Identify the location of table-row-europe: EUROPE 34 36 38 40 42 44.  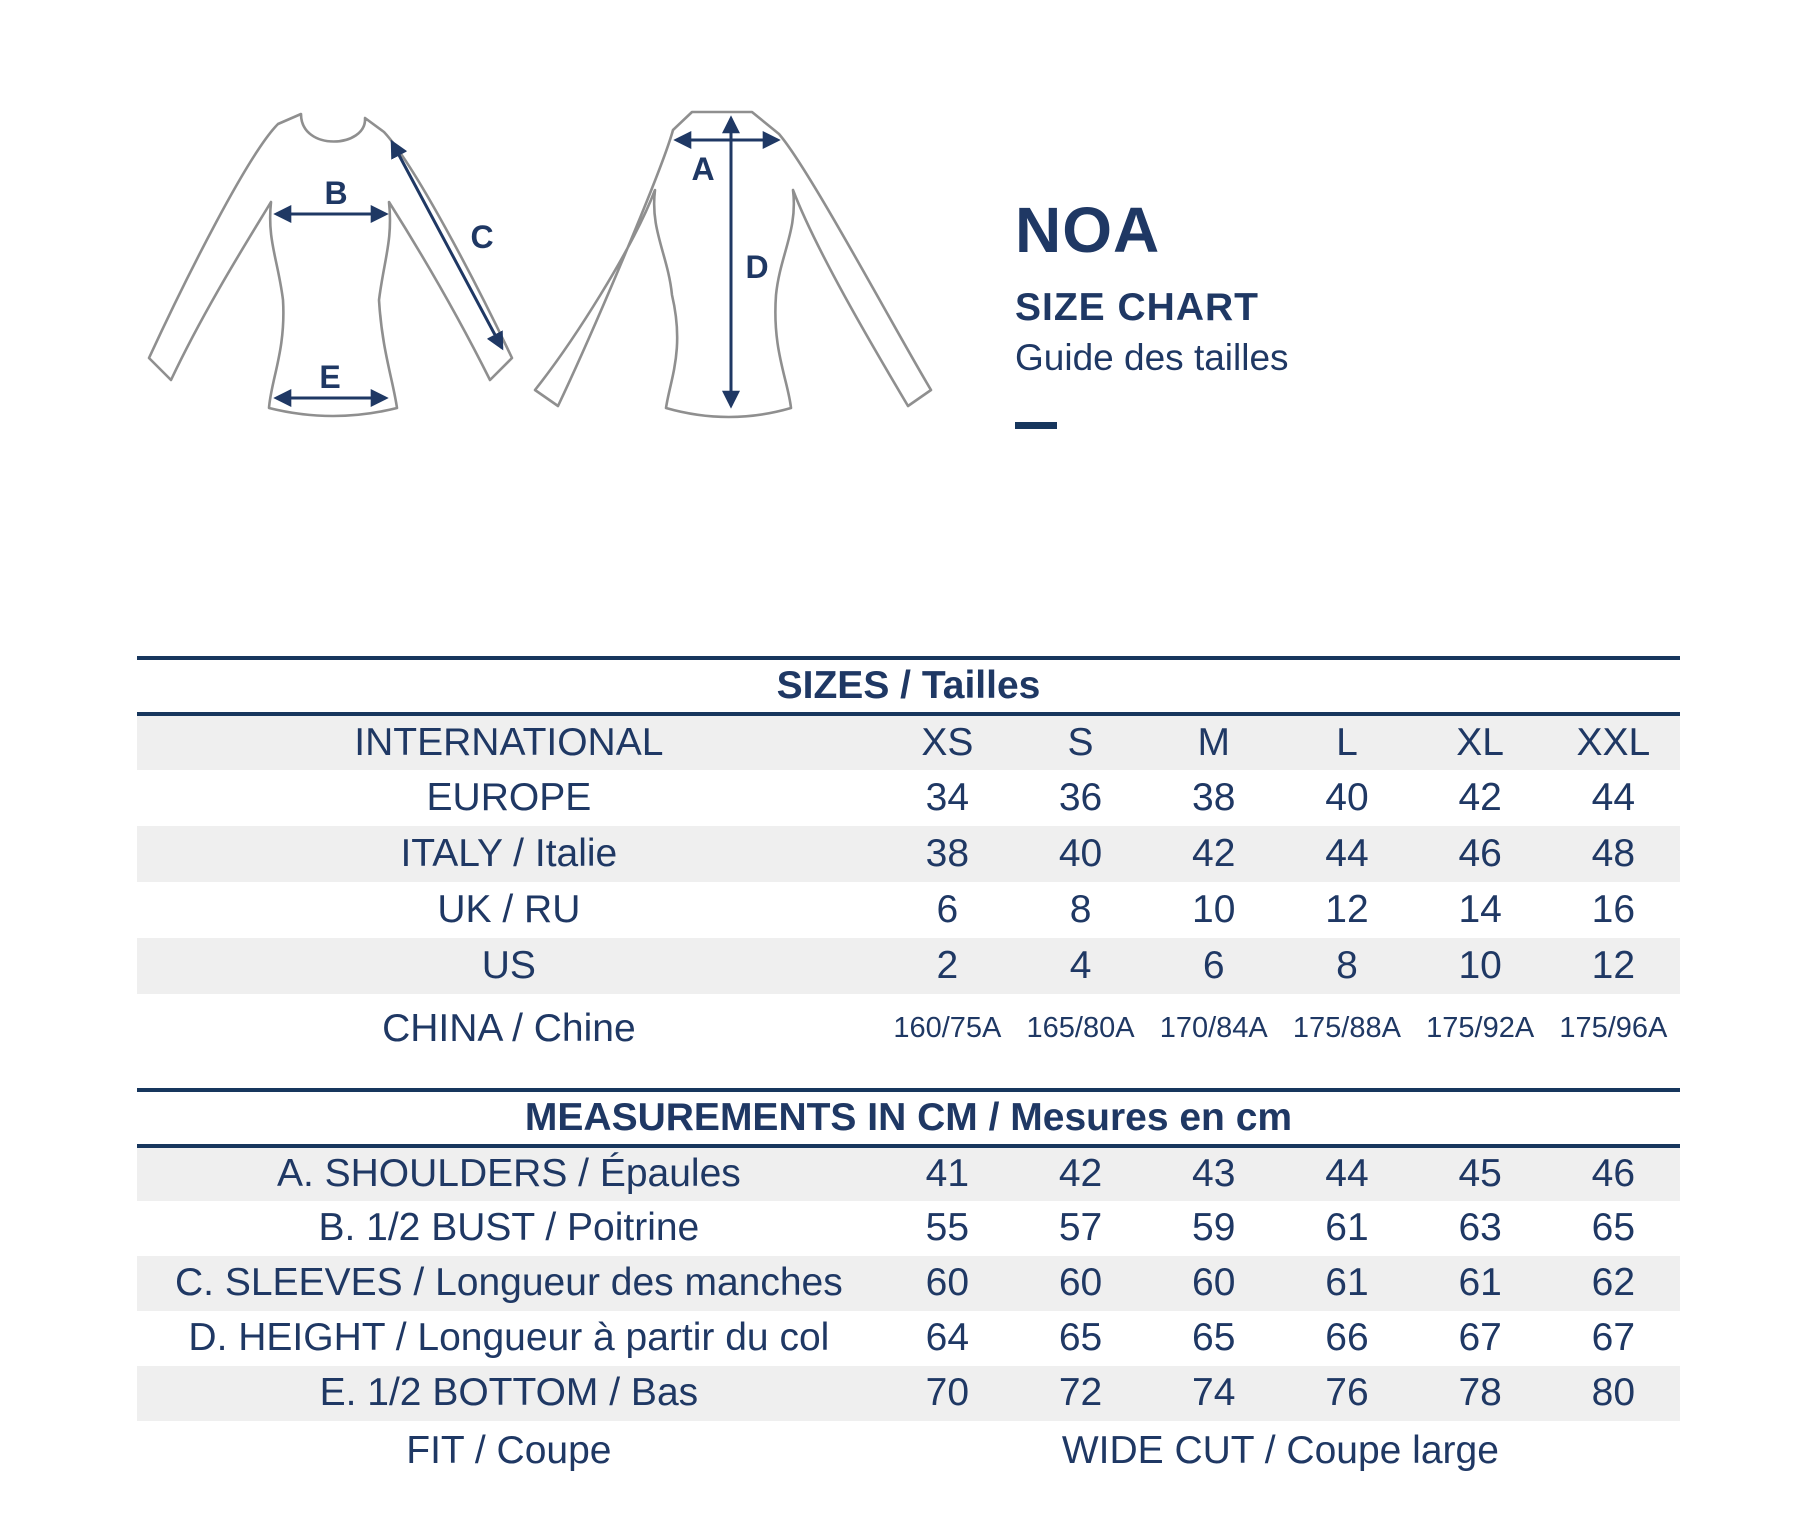
(908, 798).